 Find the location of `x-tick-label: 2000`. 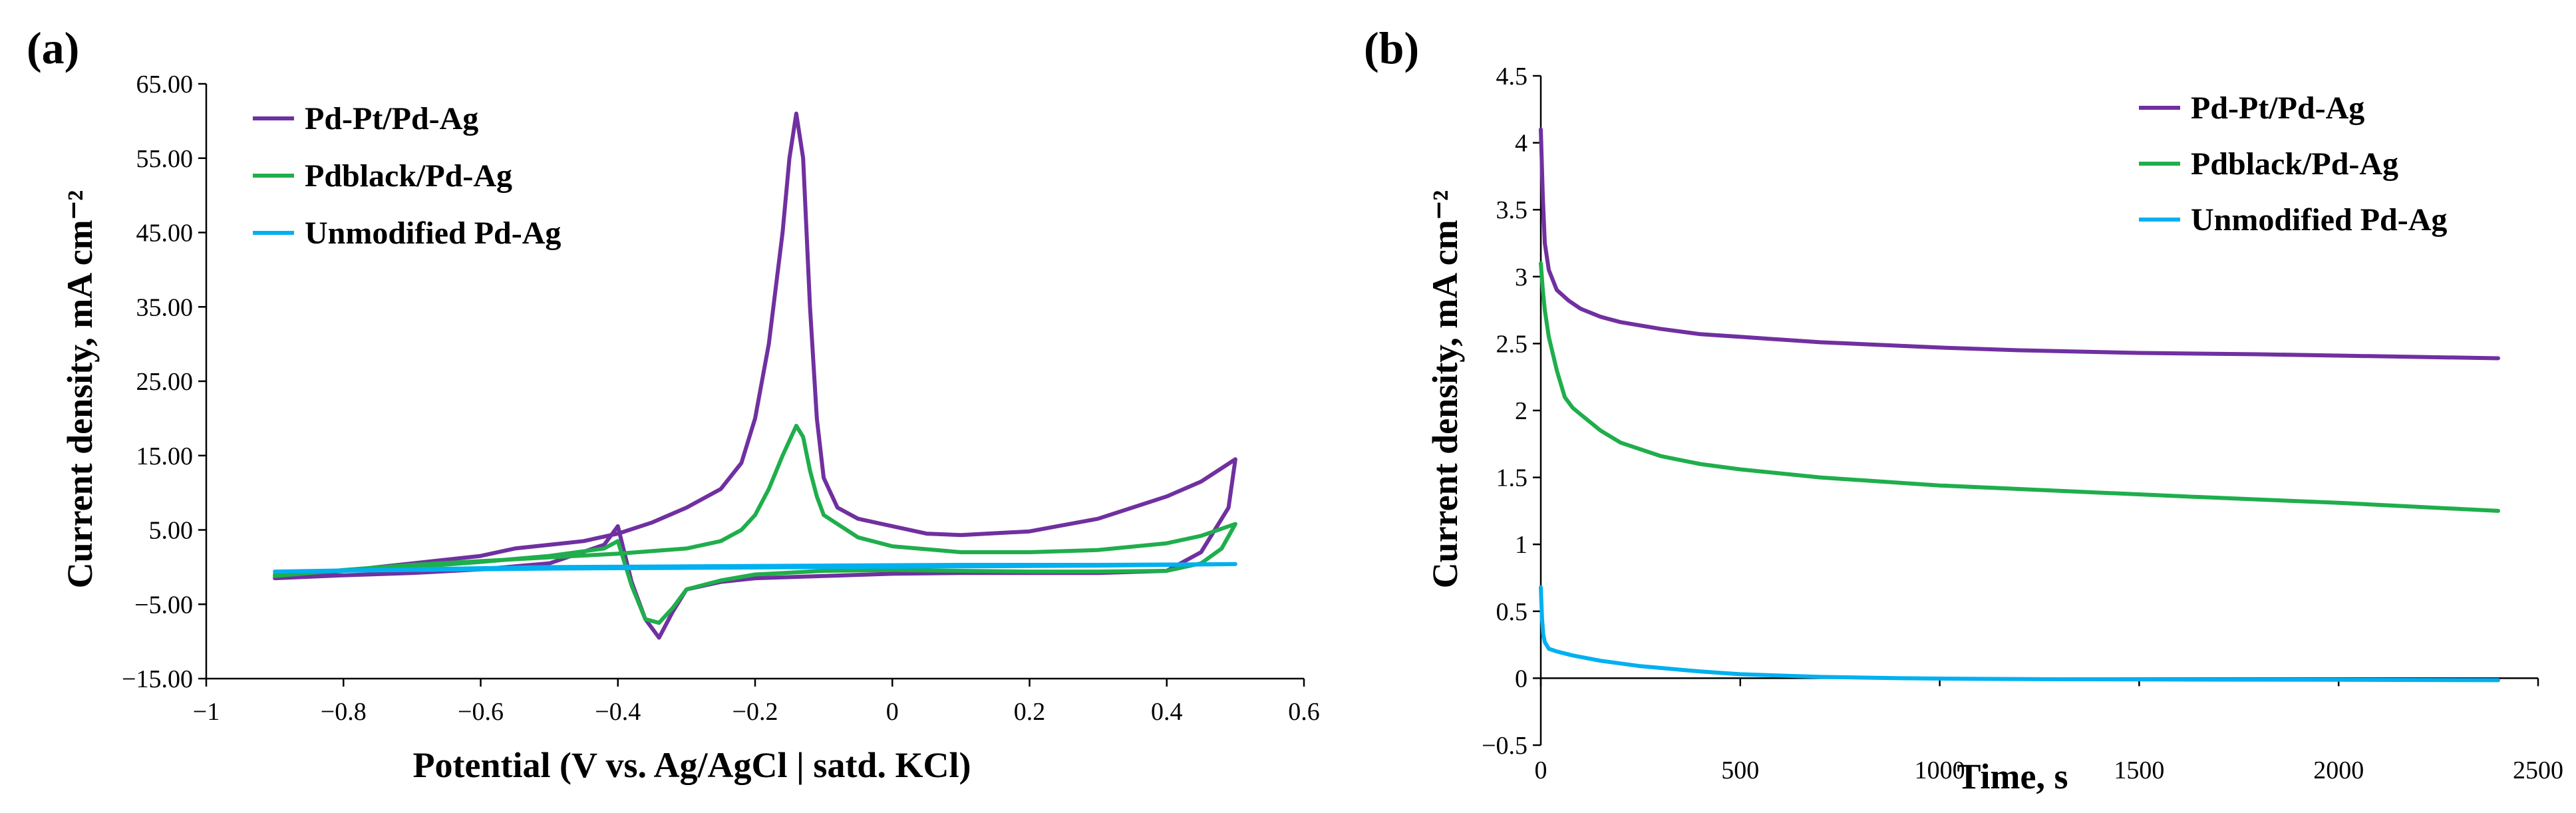

x-tick-label: 2000 is located at coordinates (2338, 770).